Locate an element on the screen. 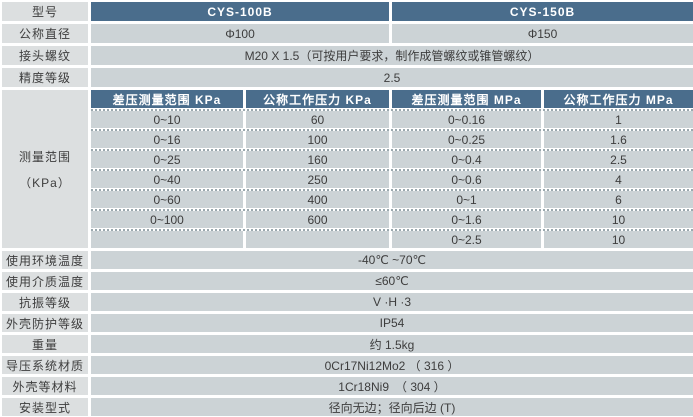 Image resolution: width=693 pixels, height=417 pixels. row-label-diameter: 公称直径 is located at coordinates (45, 33).